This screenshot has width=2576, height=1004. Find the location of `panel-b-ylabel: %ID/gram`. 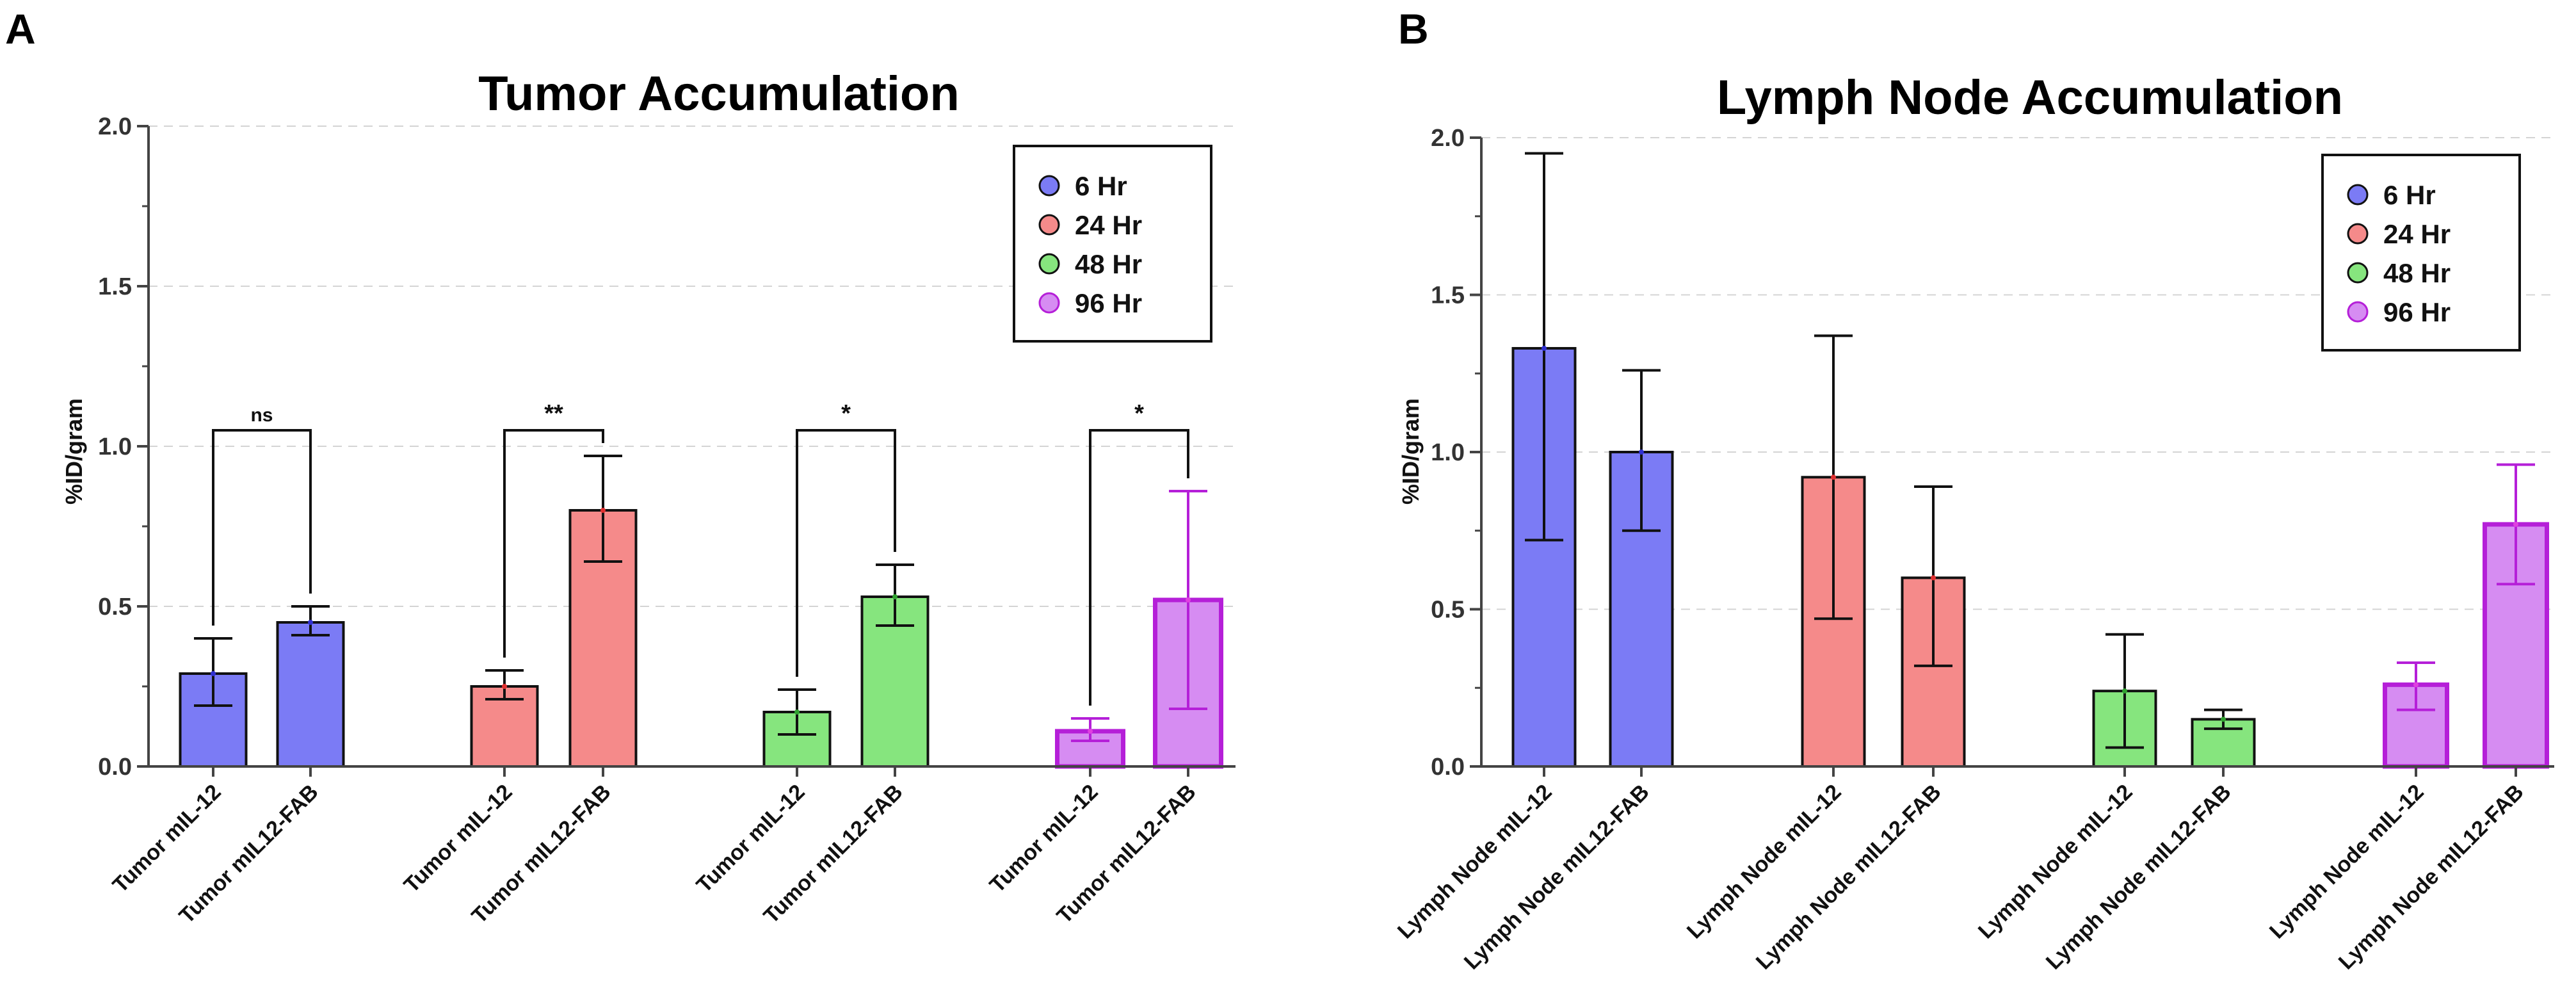

panel-b-ylabel: %ID/gram is located at coordinates (1410, 451).